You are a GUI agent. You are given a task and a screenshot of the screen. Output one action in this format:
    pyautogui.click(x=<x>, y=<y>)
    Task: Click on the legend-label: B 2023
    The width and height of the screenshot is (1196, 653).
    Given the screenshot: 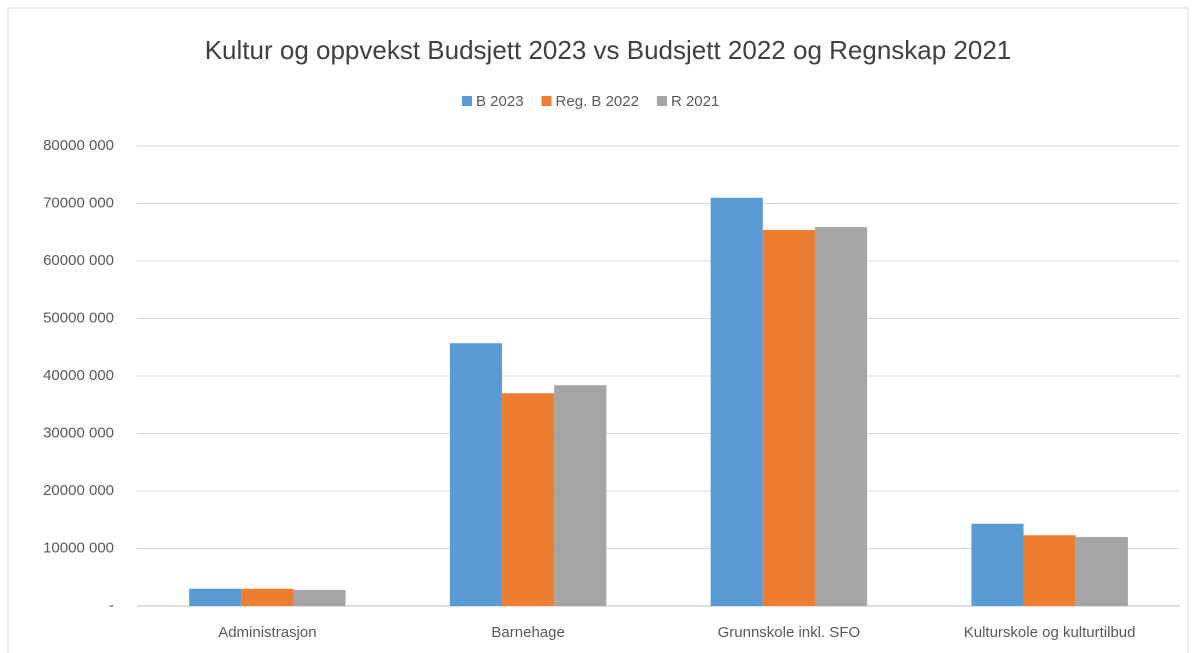 What is the action you would take?
    pyautogui.click(x=500, y=101)
    